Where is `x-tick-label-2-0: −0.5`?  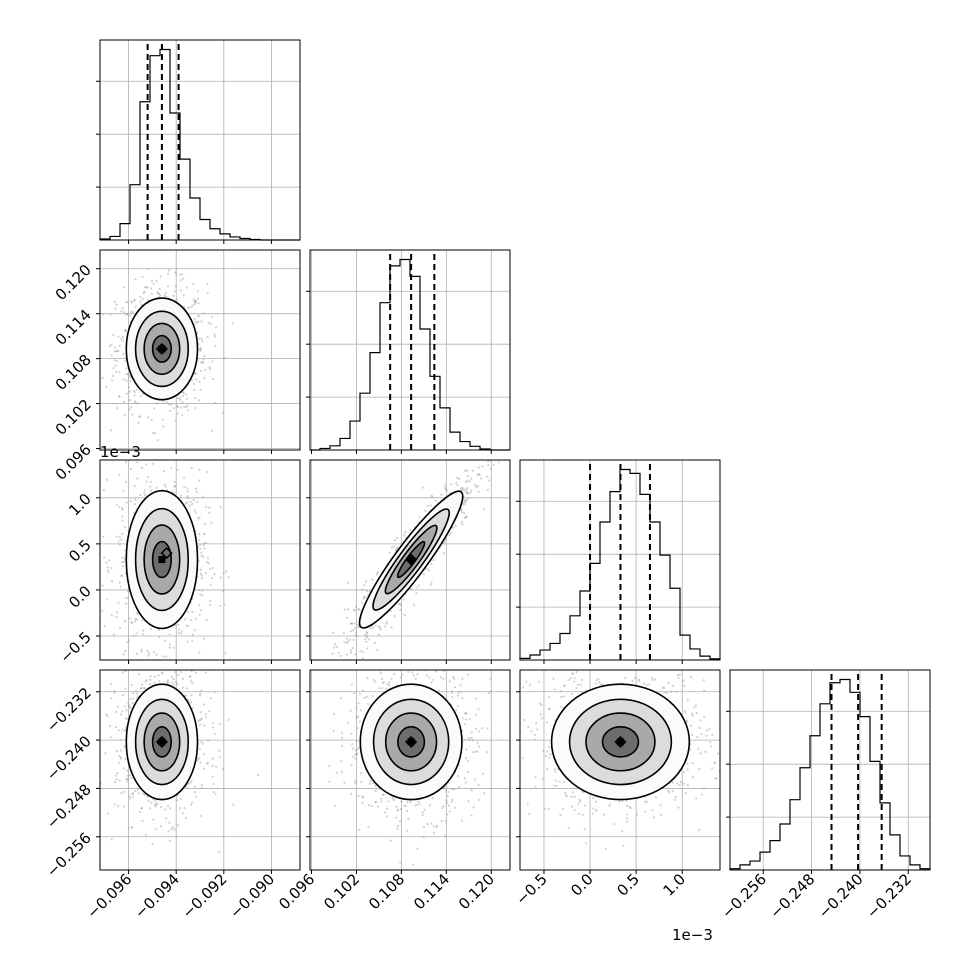 x-tick-label-2-0: −0.5 is located at coordinates (531, 889).